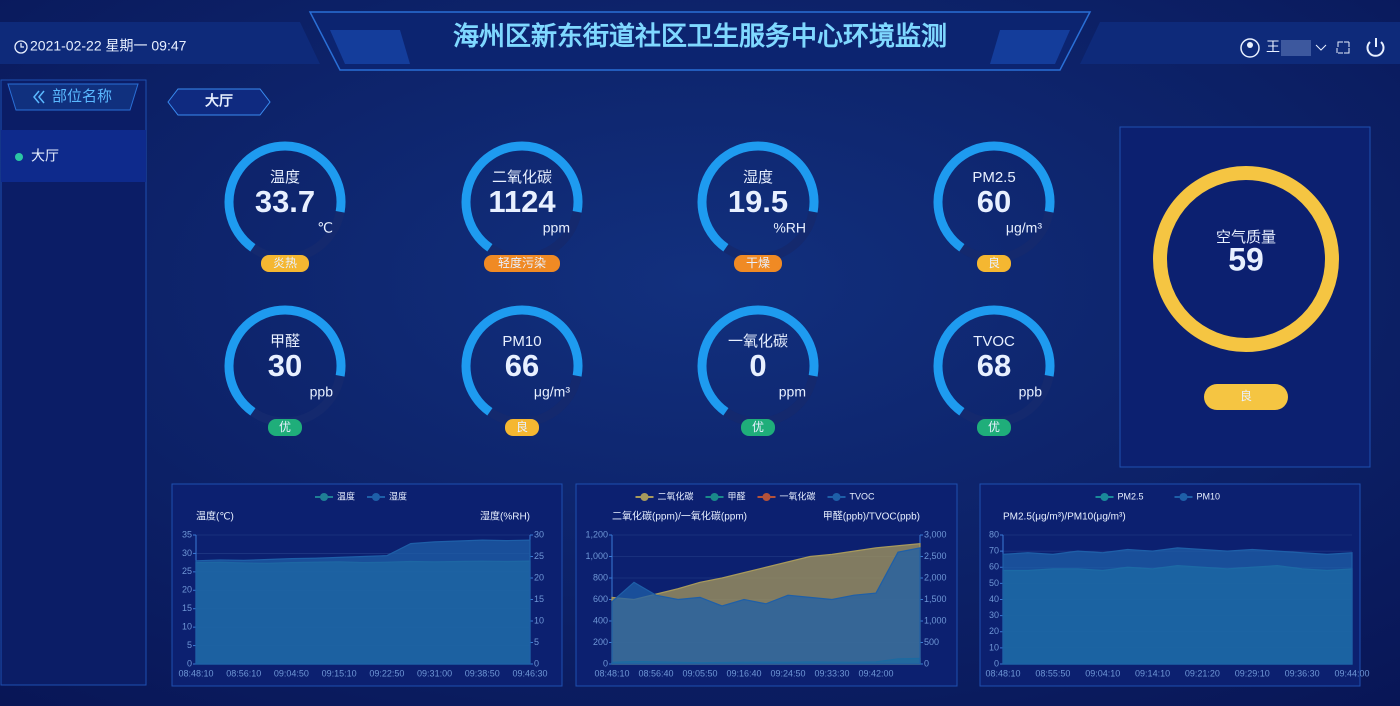 The width and height of the screenshot is (1400, 706). I want to click on y-tick-label: 1,200, so click(596, 534).